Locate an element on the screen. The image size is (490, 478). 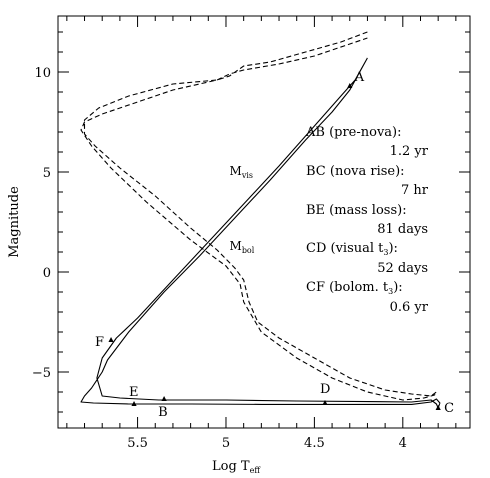
annotation-bc-value: 7 hr is located at coordinates (415, 190).